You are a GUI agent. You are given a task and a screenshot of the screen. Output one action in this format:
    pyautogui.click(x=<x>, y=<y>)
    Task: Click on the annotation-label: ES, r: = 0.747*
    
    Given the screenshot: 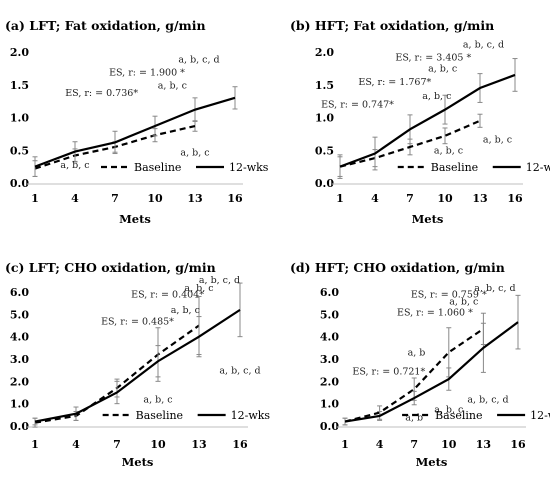 What is the action you would take?
    pyautogui.click(x=357, y=105)
    